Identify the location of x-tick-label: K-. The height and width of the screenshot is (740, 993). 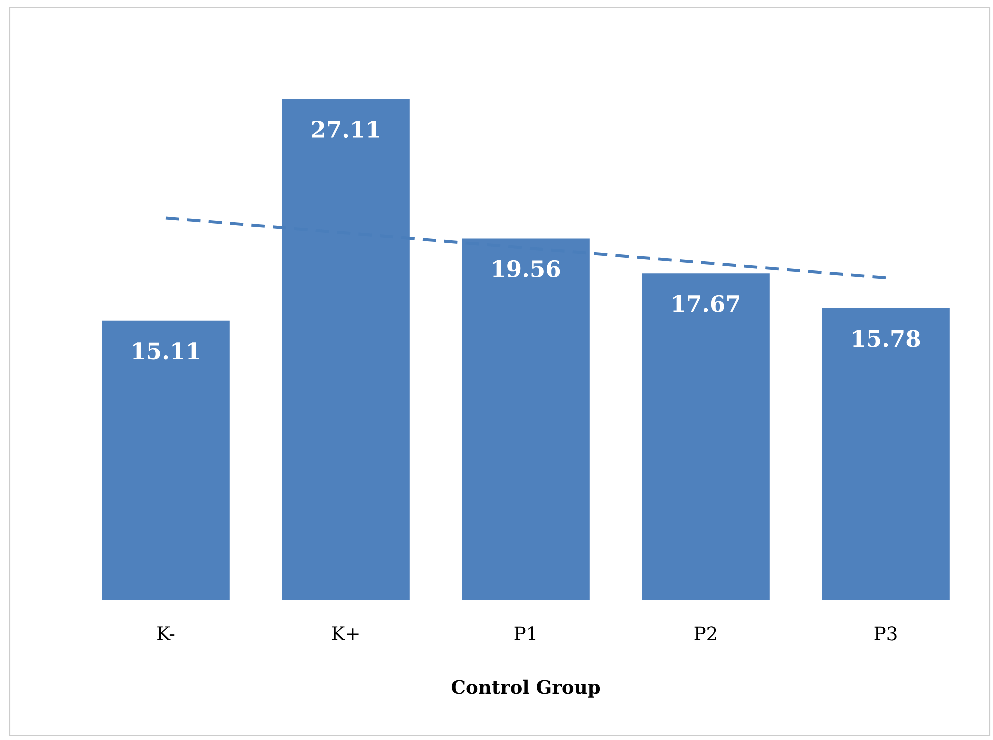
(166, 633).